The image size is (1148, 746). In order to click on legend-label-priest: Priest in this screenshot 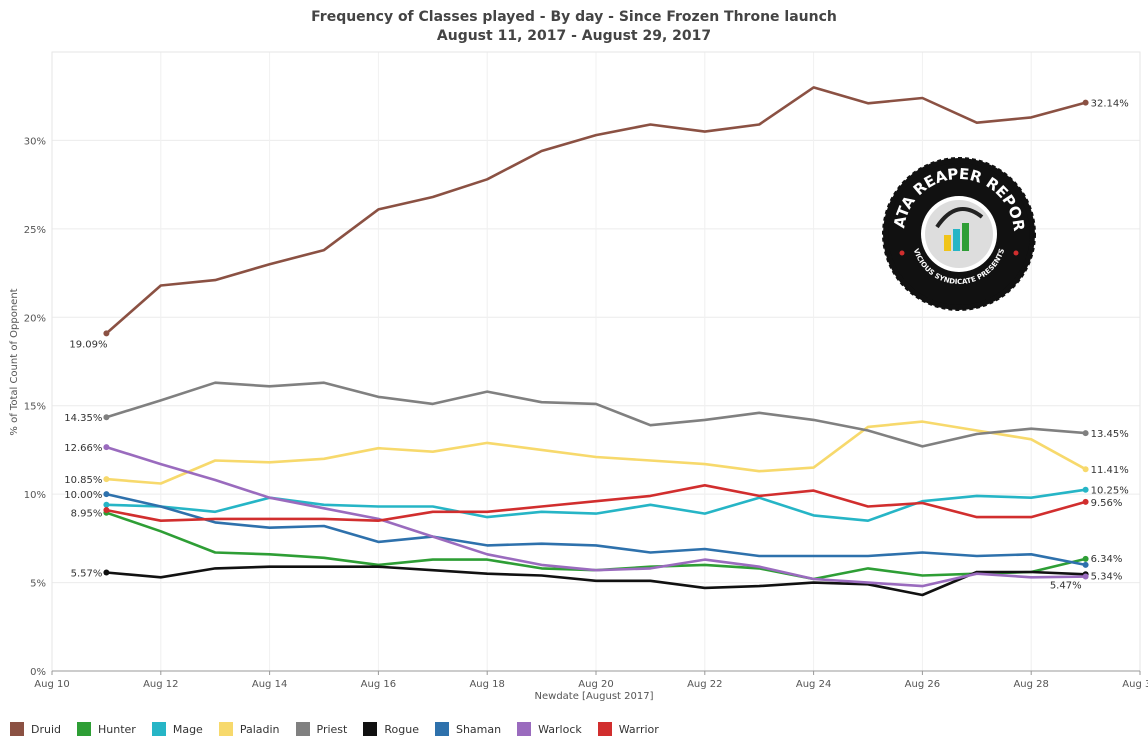, I will do `click(332, 729)`.